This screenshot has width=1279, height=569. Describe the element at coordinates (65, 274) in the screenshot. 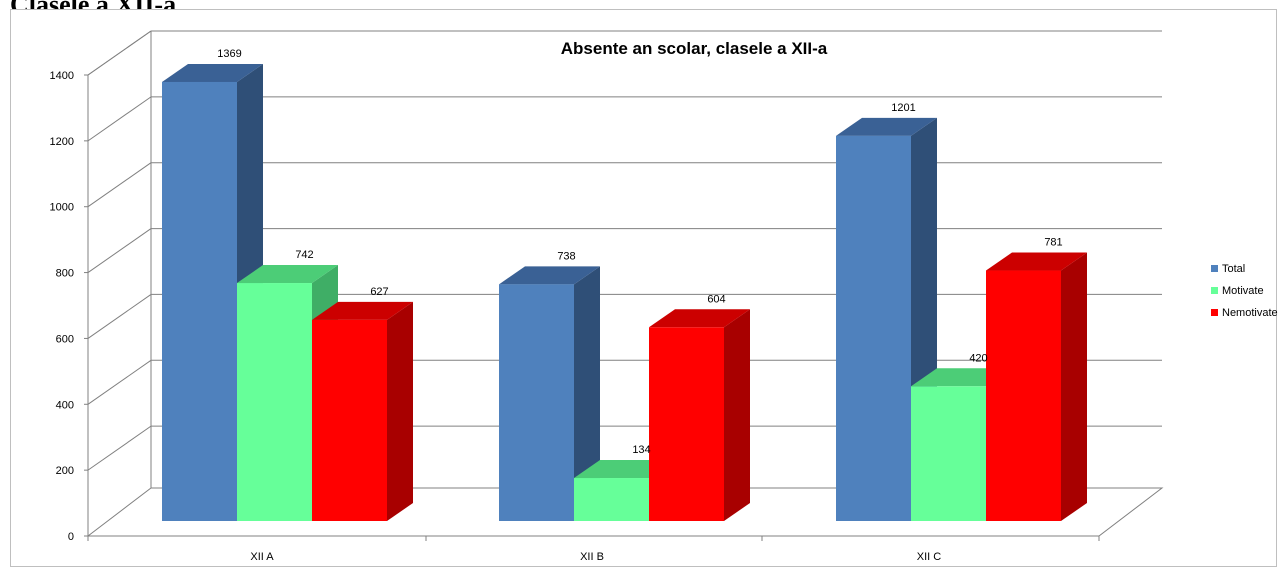

I see `y-tick-label: 800` at that location.